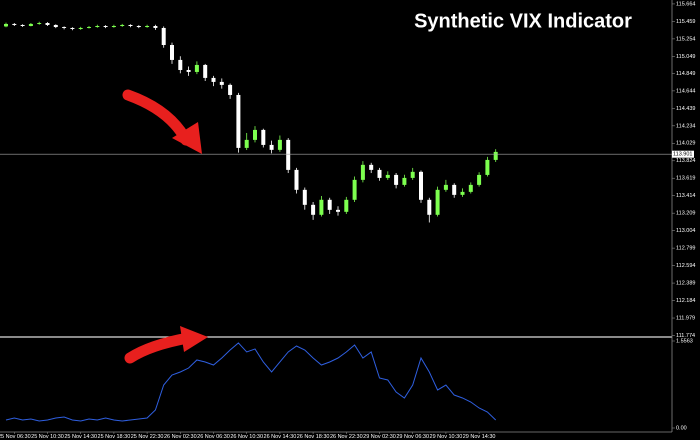 The image size is (700, 440). Describe the element at coordinates (246, 437) in the screenshot. I see `x-tick-label: 26 Nov 10:30` at that location.